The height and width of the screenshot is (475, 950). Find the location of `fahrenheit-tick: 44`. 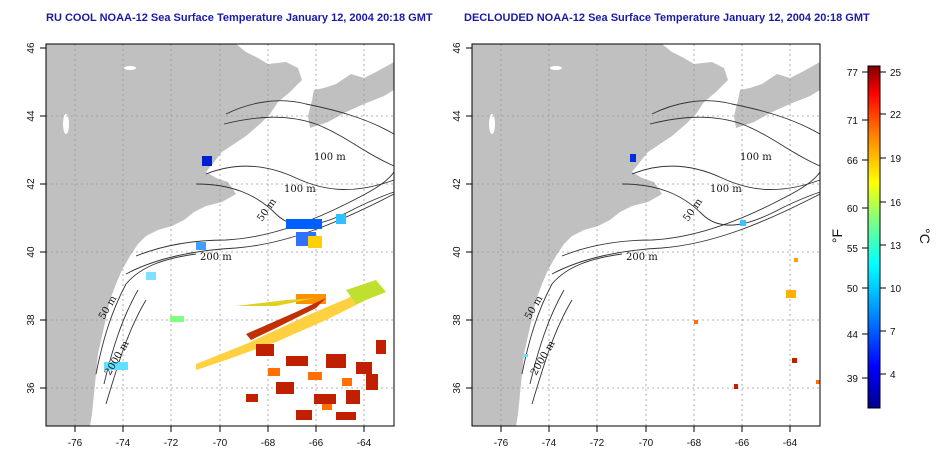

fahrenheit-tick: 44 is located at coordinates (853, 335).